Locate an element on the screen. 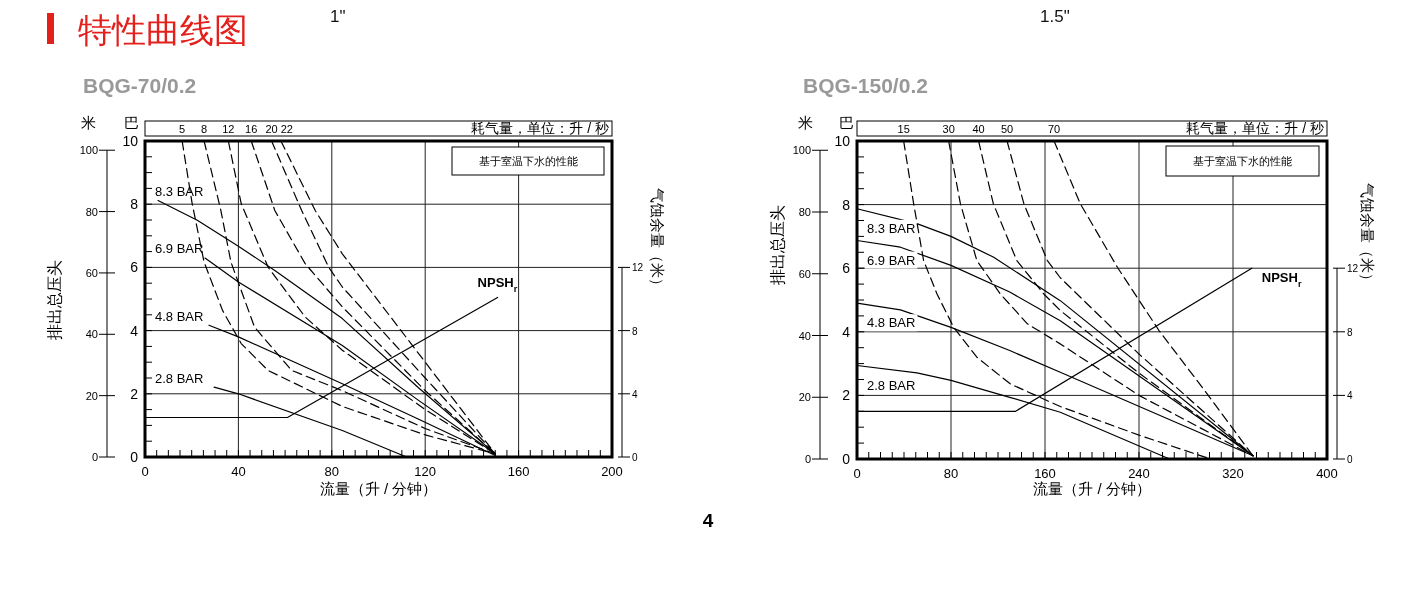  text: 特性曲线图 is located at coordinates (163, 30).